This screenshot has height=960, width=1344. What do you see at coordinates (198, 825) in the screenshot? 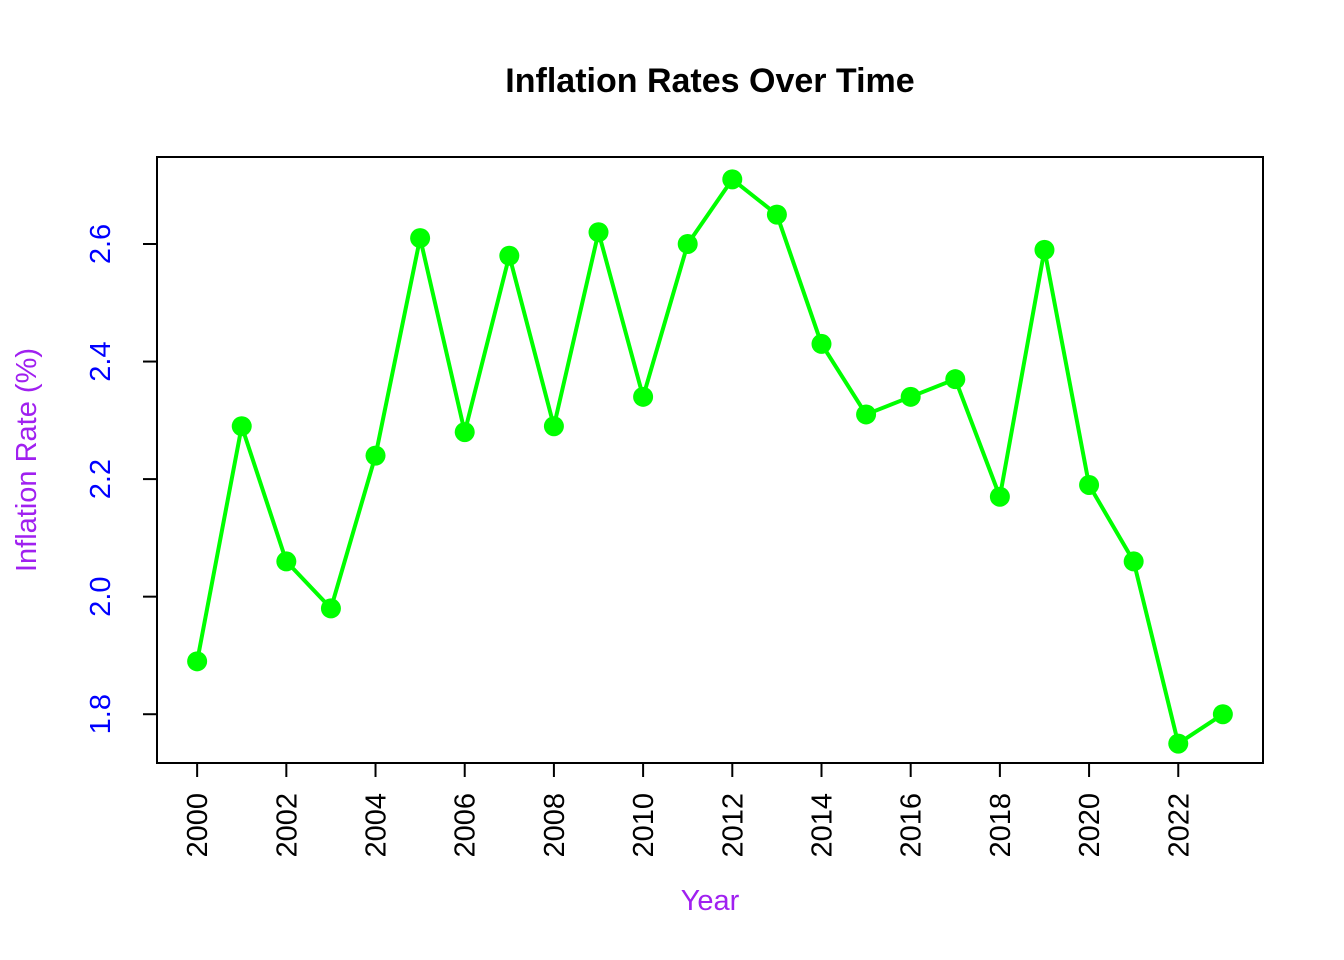
I see `x-tick-label: 2000` at bounding box center [198, 825].